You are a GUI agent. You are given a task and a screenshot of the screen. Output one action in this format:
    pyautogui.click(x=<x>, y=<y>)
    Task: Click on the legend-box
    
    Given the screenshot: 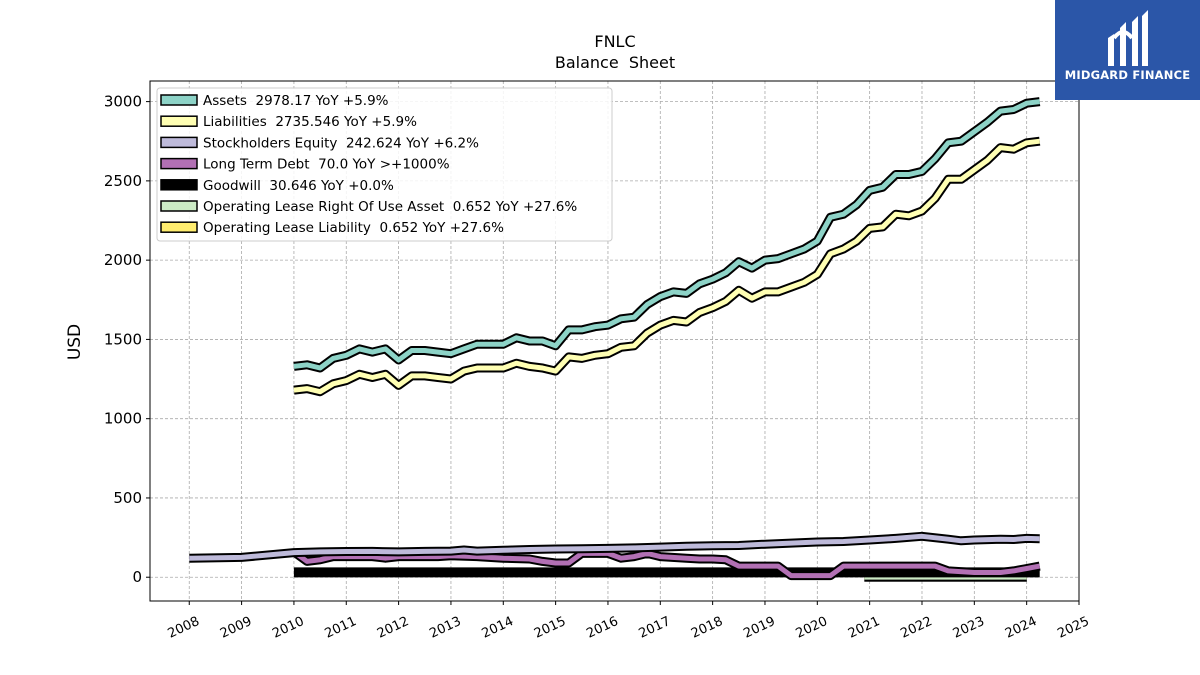 What is the action you would take?
    pyautogui.click(x=384, y=164)
    